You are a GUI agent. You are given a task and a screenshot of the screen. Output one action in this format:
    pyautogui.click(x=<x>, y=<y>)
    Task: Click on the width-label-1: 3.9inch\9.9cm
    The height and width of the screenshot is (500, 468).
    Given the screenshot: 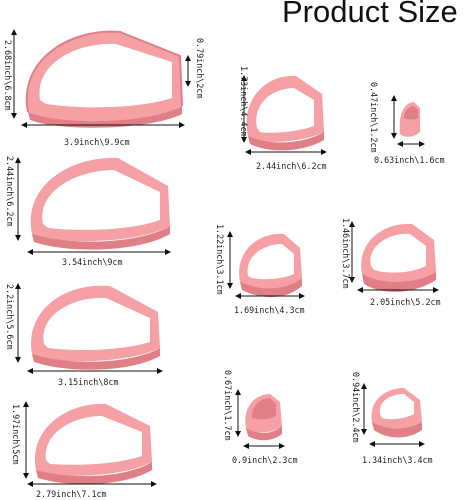 What is the action you would take?
    pyautogui.click(x=97, y=142)
    